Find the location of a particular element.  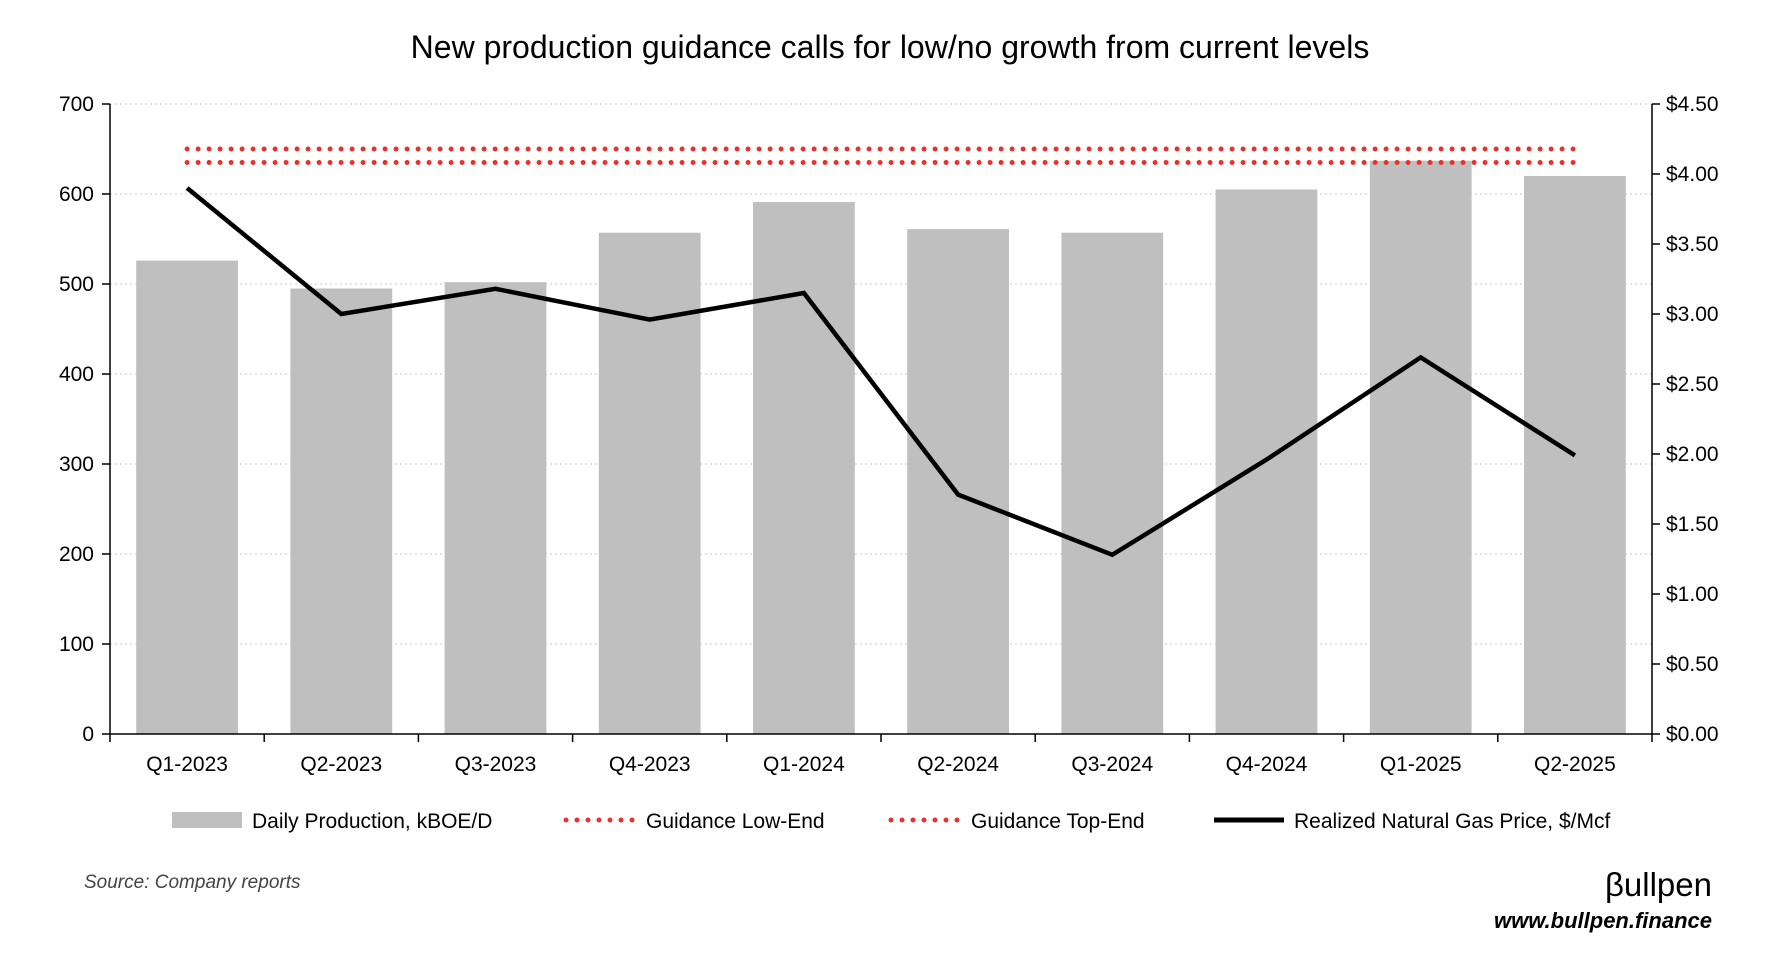

x-tick-label: Q2-2023 is located at coordinates (341, 764).